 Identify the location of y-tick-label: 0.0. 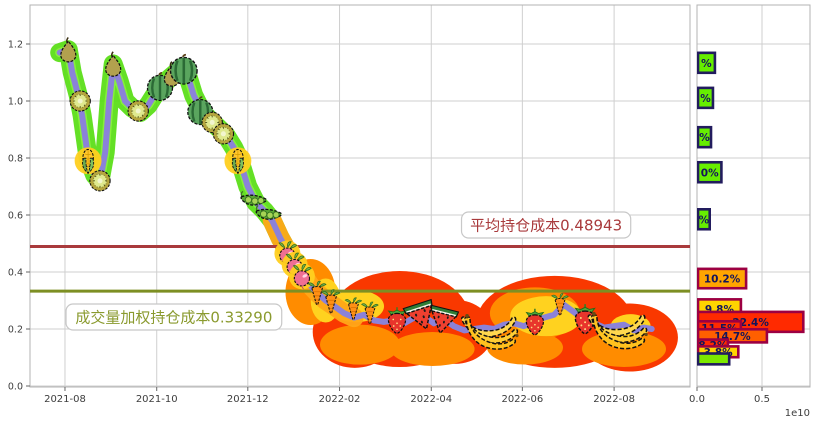
(15, 387).